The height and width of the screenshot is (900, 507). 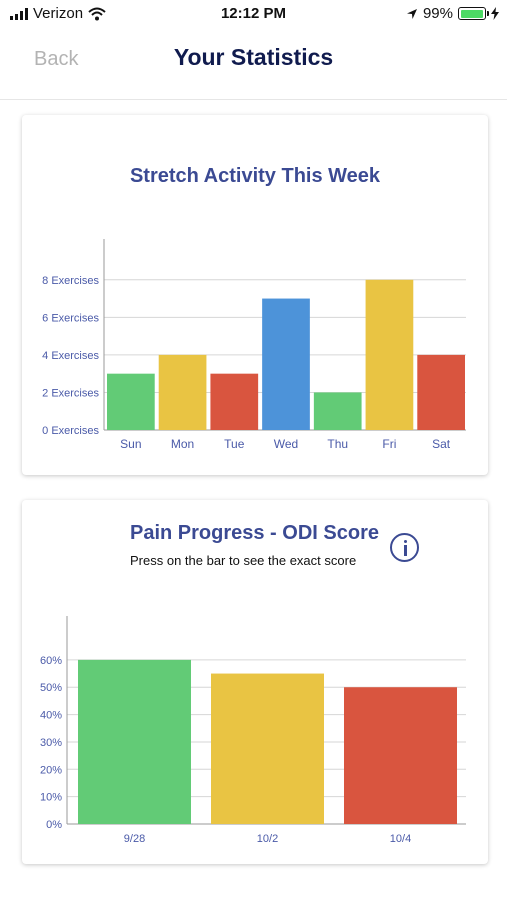 What do you see at coordinates (437, 13) in the screenshot?
I see `battery-percent: 99%` at bounding box center [437, 13].